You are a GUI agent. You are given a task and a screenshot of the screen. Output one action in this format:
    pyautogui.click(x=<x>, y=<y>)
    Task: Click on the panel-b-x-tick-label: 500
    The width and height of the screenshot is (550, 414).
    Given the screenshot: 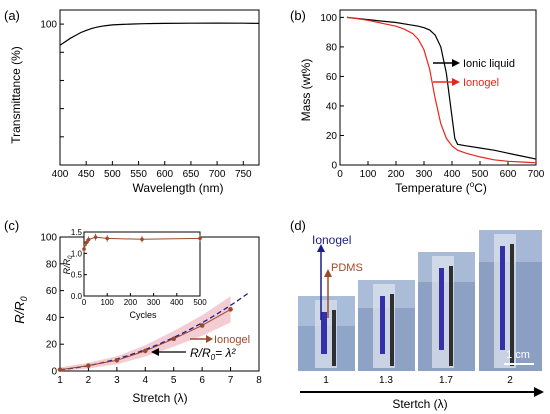 What is the action you would take?
    pyautogui.click(x=480, y=174)
    